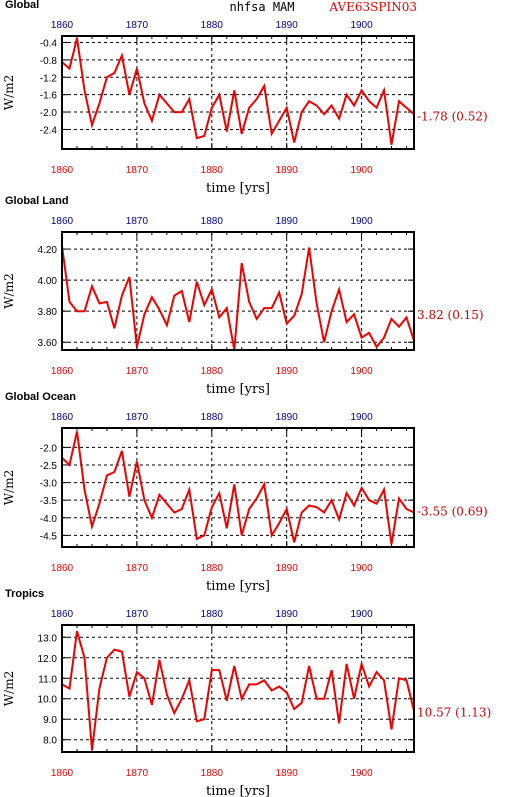  I want to click on figure-center-title: nhfsa MAM, so click(261, 7).